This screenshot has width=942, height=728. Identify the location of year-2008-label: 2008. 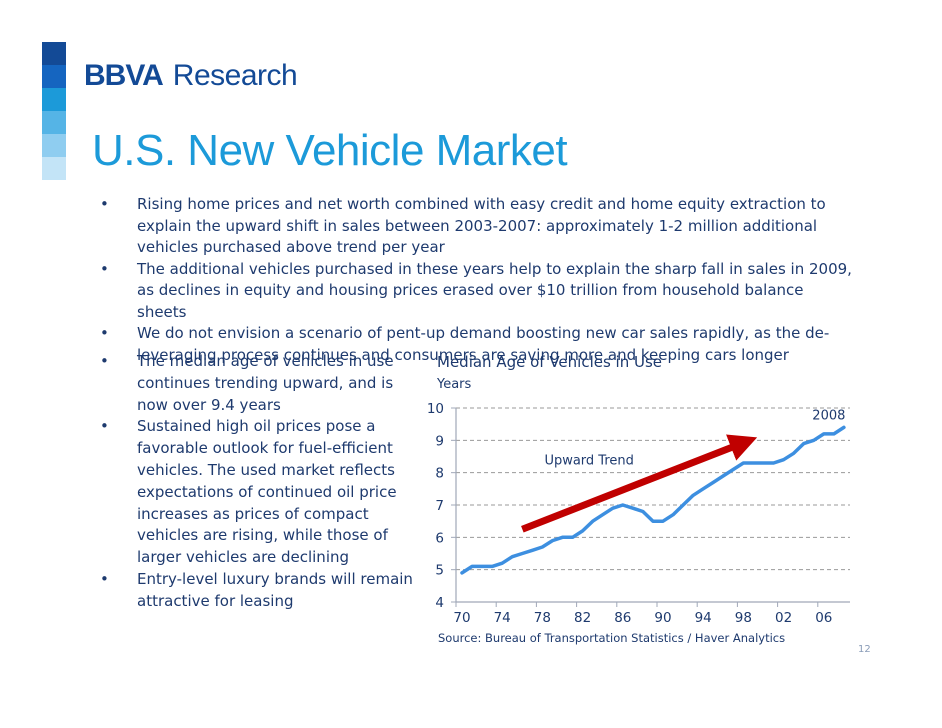
(828, 415).